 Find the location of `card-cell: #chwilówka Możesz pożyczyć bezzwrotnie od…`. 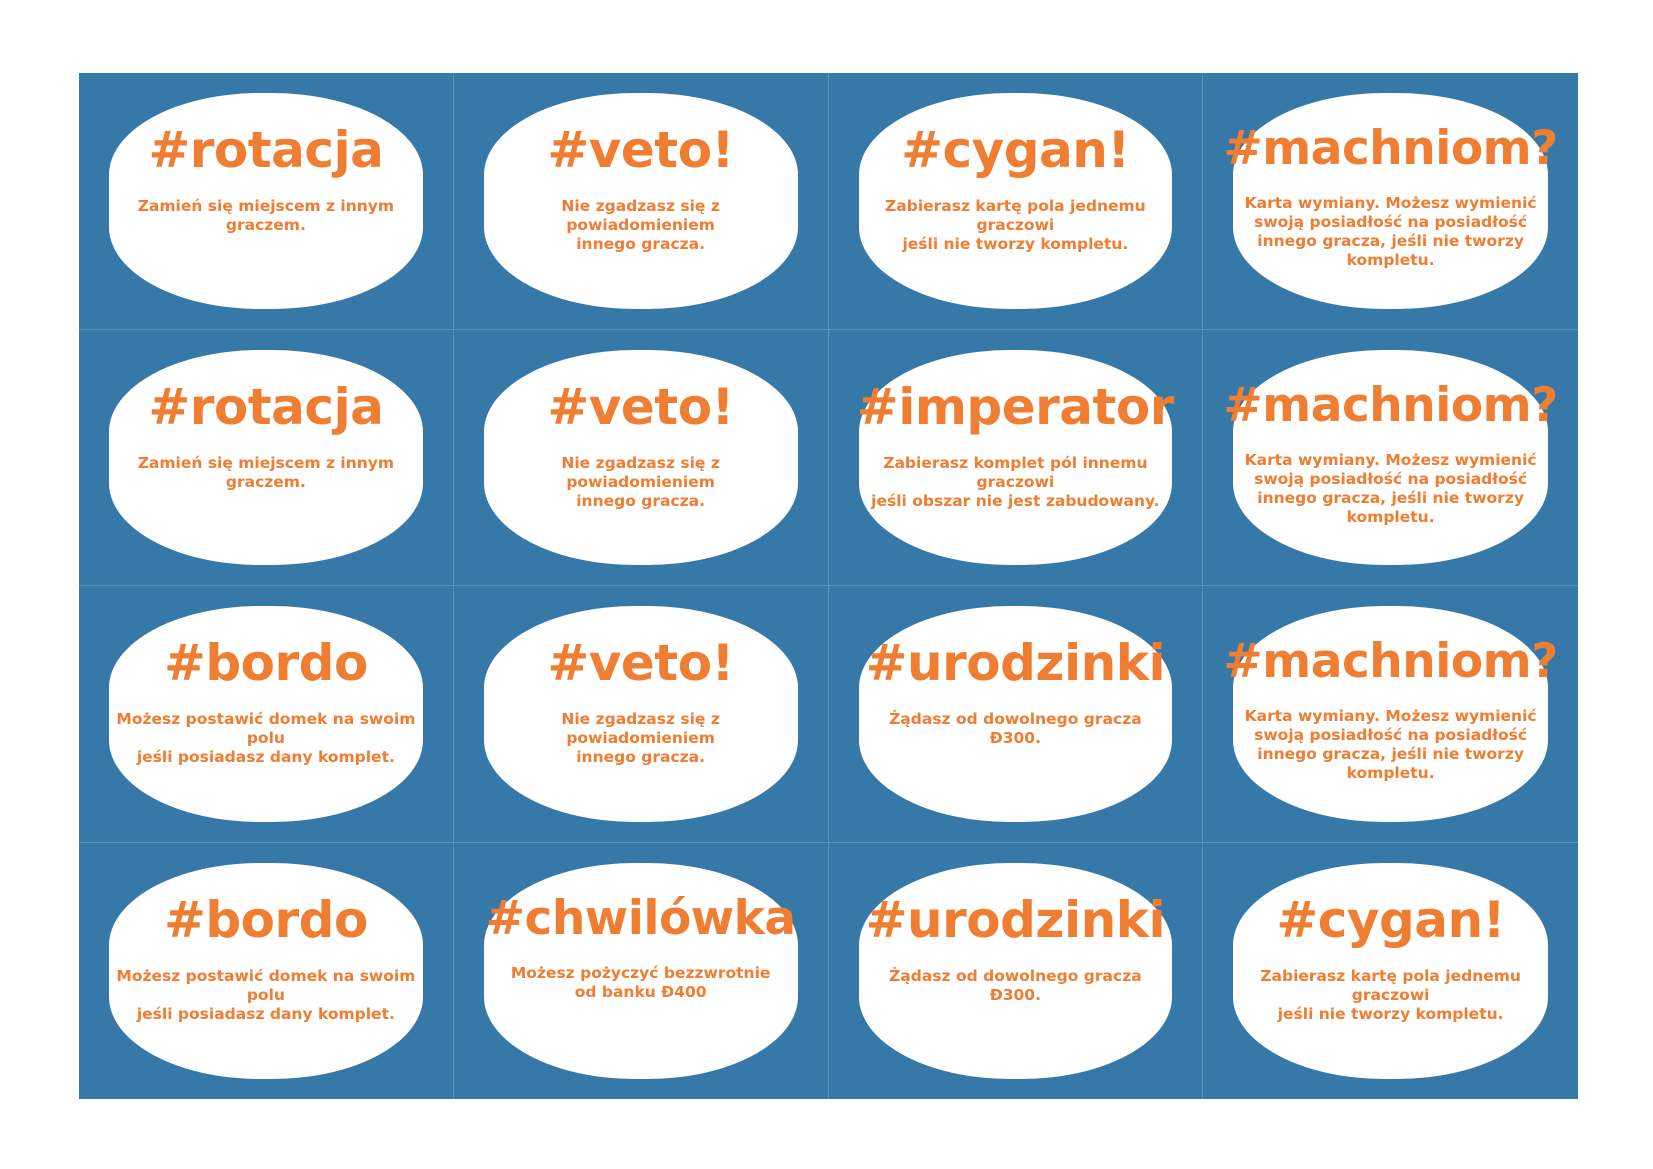

card-cell: #chwilówka Możesz pożyczyć bezzwrotnie od… is located at coordinates (641, 970).